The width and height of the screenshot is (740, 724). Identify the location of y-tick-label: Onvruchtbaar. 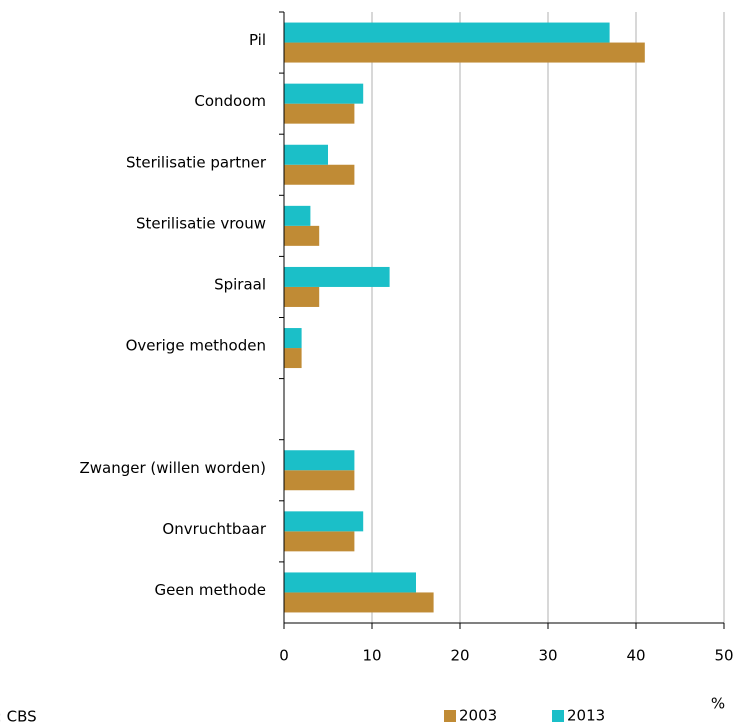
(214, 529).